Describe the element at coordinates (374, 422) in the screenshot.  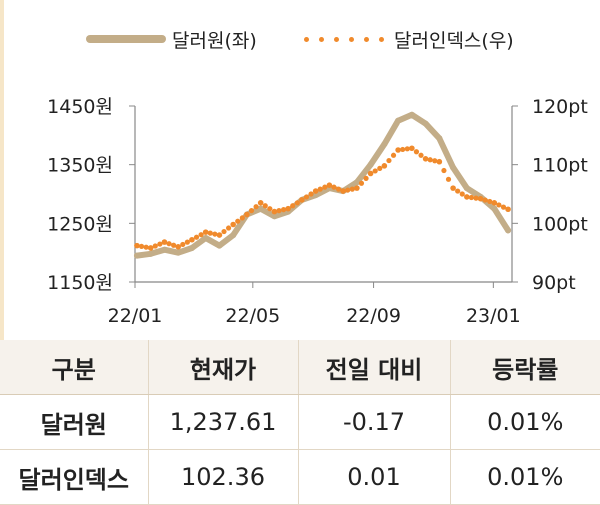
I see `row-change: -0.17` at that location.